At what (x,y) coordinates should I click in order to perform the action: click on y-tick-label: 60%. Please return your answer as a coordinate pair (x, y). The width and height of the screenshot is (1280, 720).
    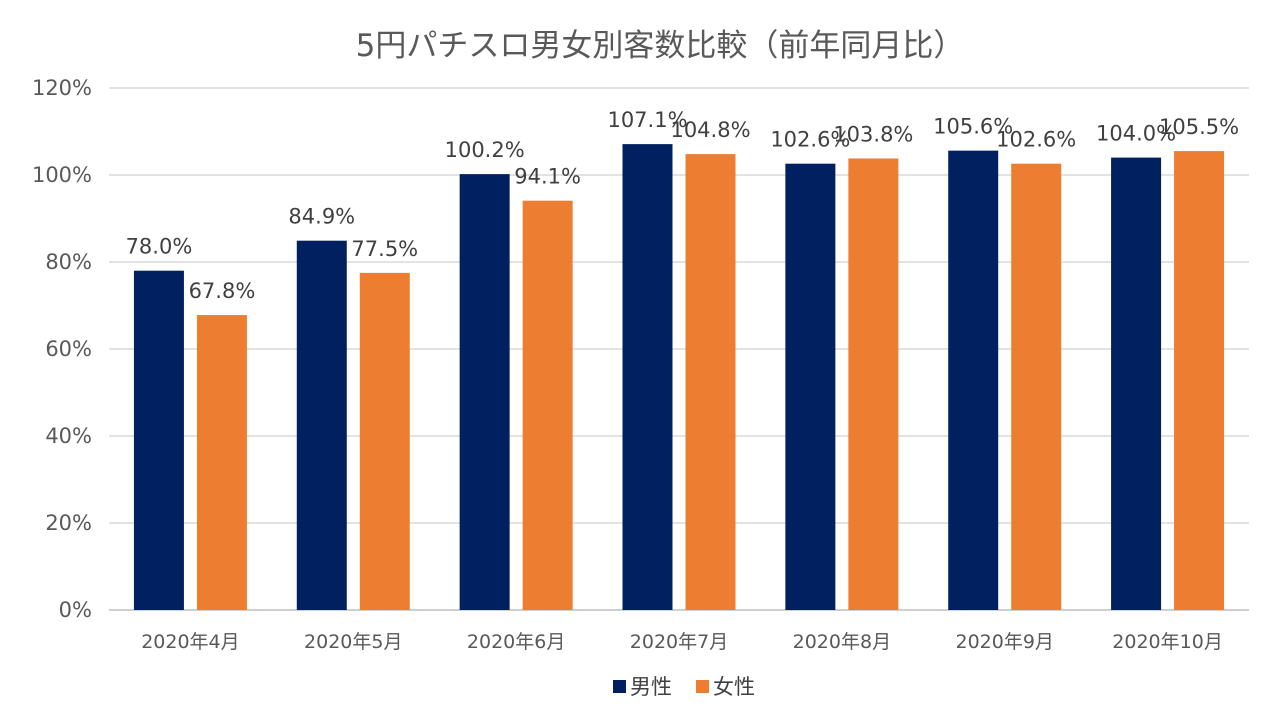
    Looking at the image, I should click on (68, 349).